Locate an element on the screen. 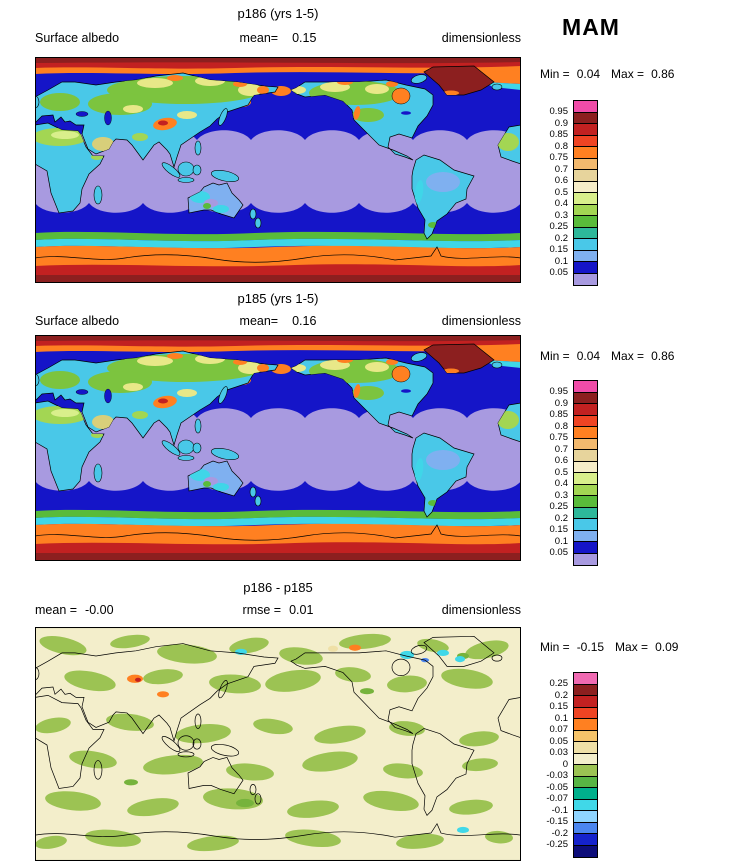 Image resolution: width=732 pixels, height=865 pixels. colorbar-tick-label: 0.8 is located at coordinates (561, 426).